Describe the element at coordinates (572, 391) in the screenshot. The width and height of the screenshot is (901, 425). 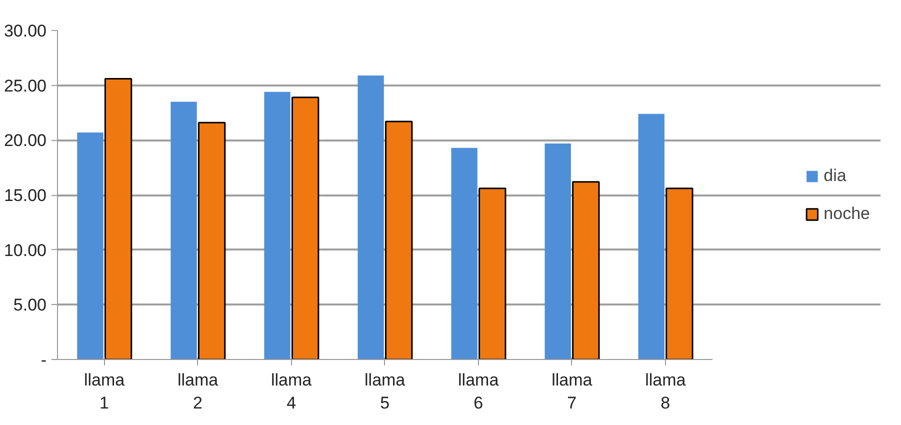
I see `x-tick-label: llama 7` at that location.